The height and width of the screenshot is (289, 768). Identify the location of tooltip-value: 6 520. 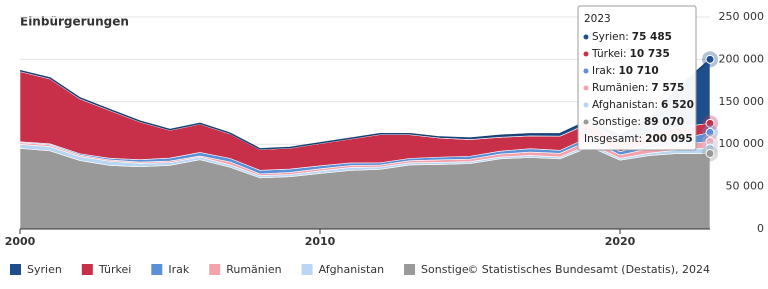
(677, 105).